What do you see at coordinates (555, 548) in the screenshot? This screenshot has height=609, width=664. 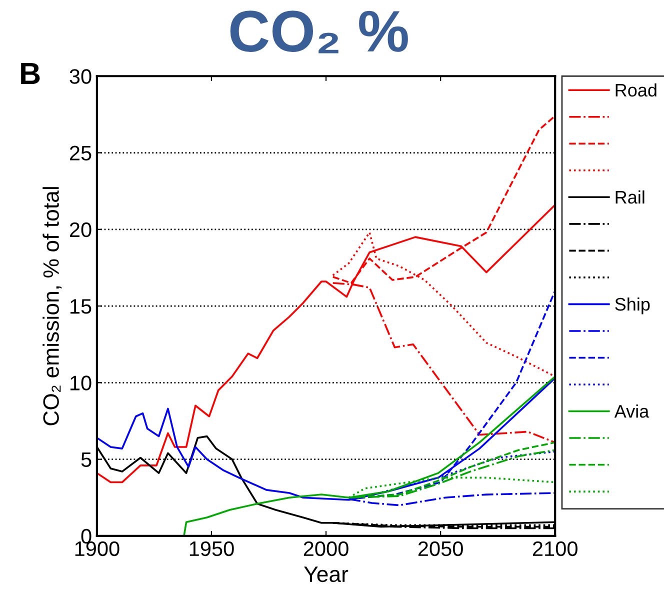 I see `x-tick-label: 2100` at bounding box center [555, 548].